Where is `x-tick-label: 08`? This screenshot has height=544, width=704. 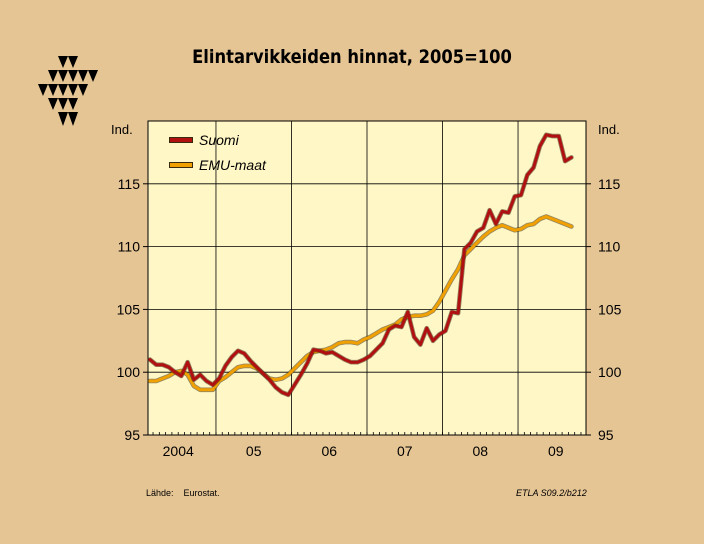 x-tick-label: 08 is located at coordinates (480, 451).